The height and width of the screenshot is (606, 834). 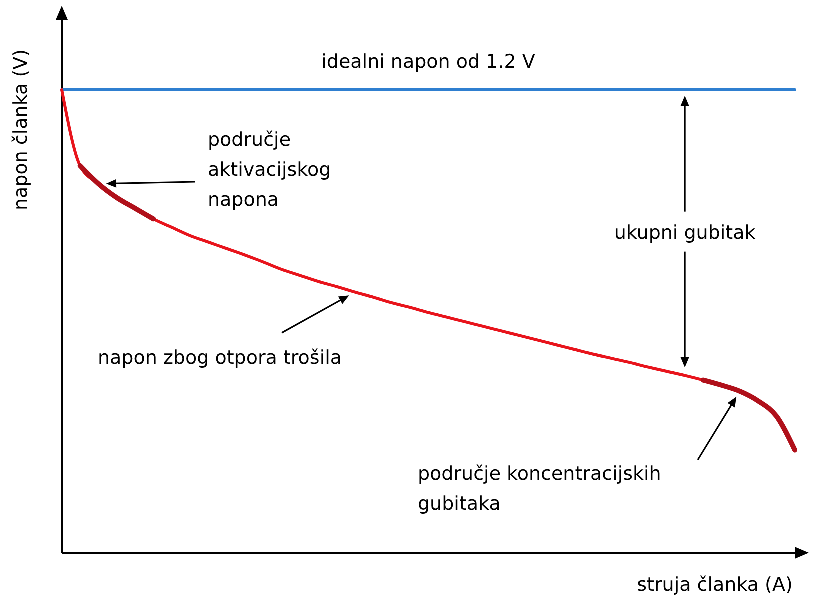 What do you see at coordinates (220, 358) in the screenshot?
I see `annotation: napon zbog otpora trošila` at bounding box center [220, 358].